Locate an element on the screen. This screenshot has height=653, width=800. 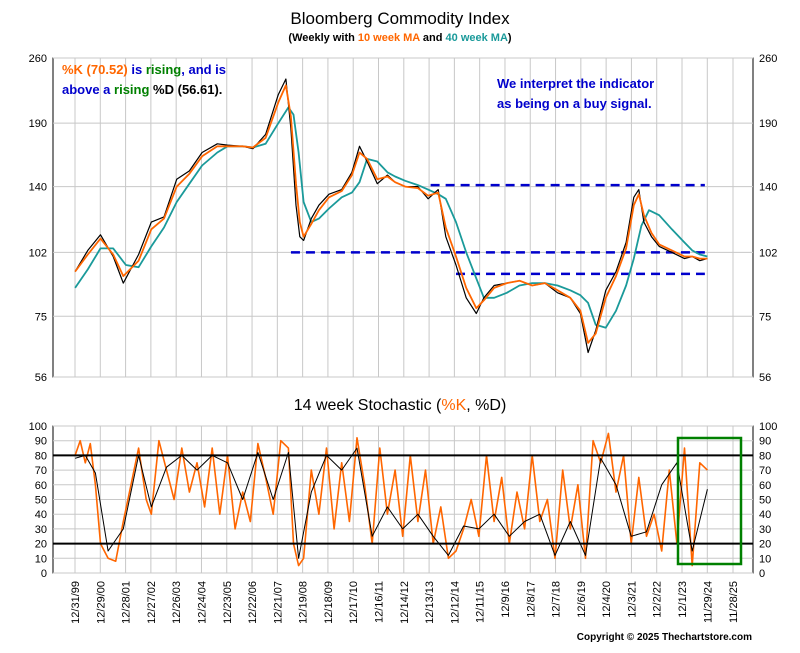
x-tick-label-4: 12/26/03 is located at coordinates (177, 602).